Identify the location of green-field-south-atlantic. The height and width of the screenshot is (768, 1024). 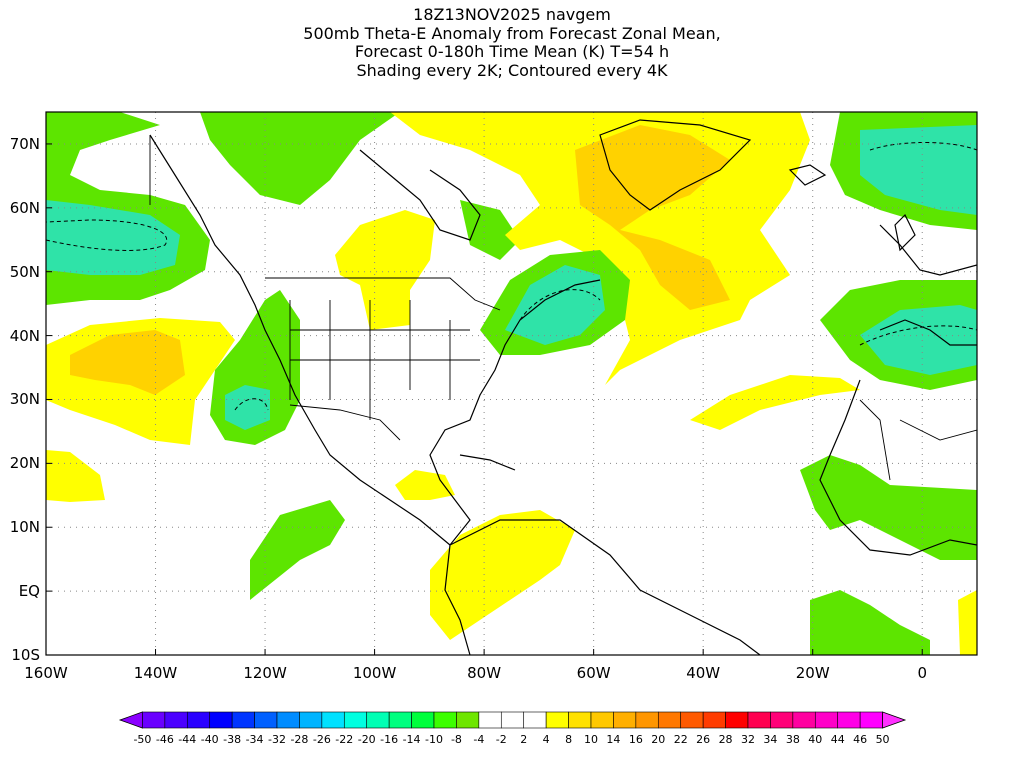
(870, 622).